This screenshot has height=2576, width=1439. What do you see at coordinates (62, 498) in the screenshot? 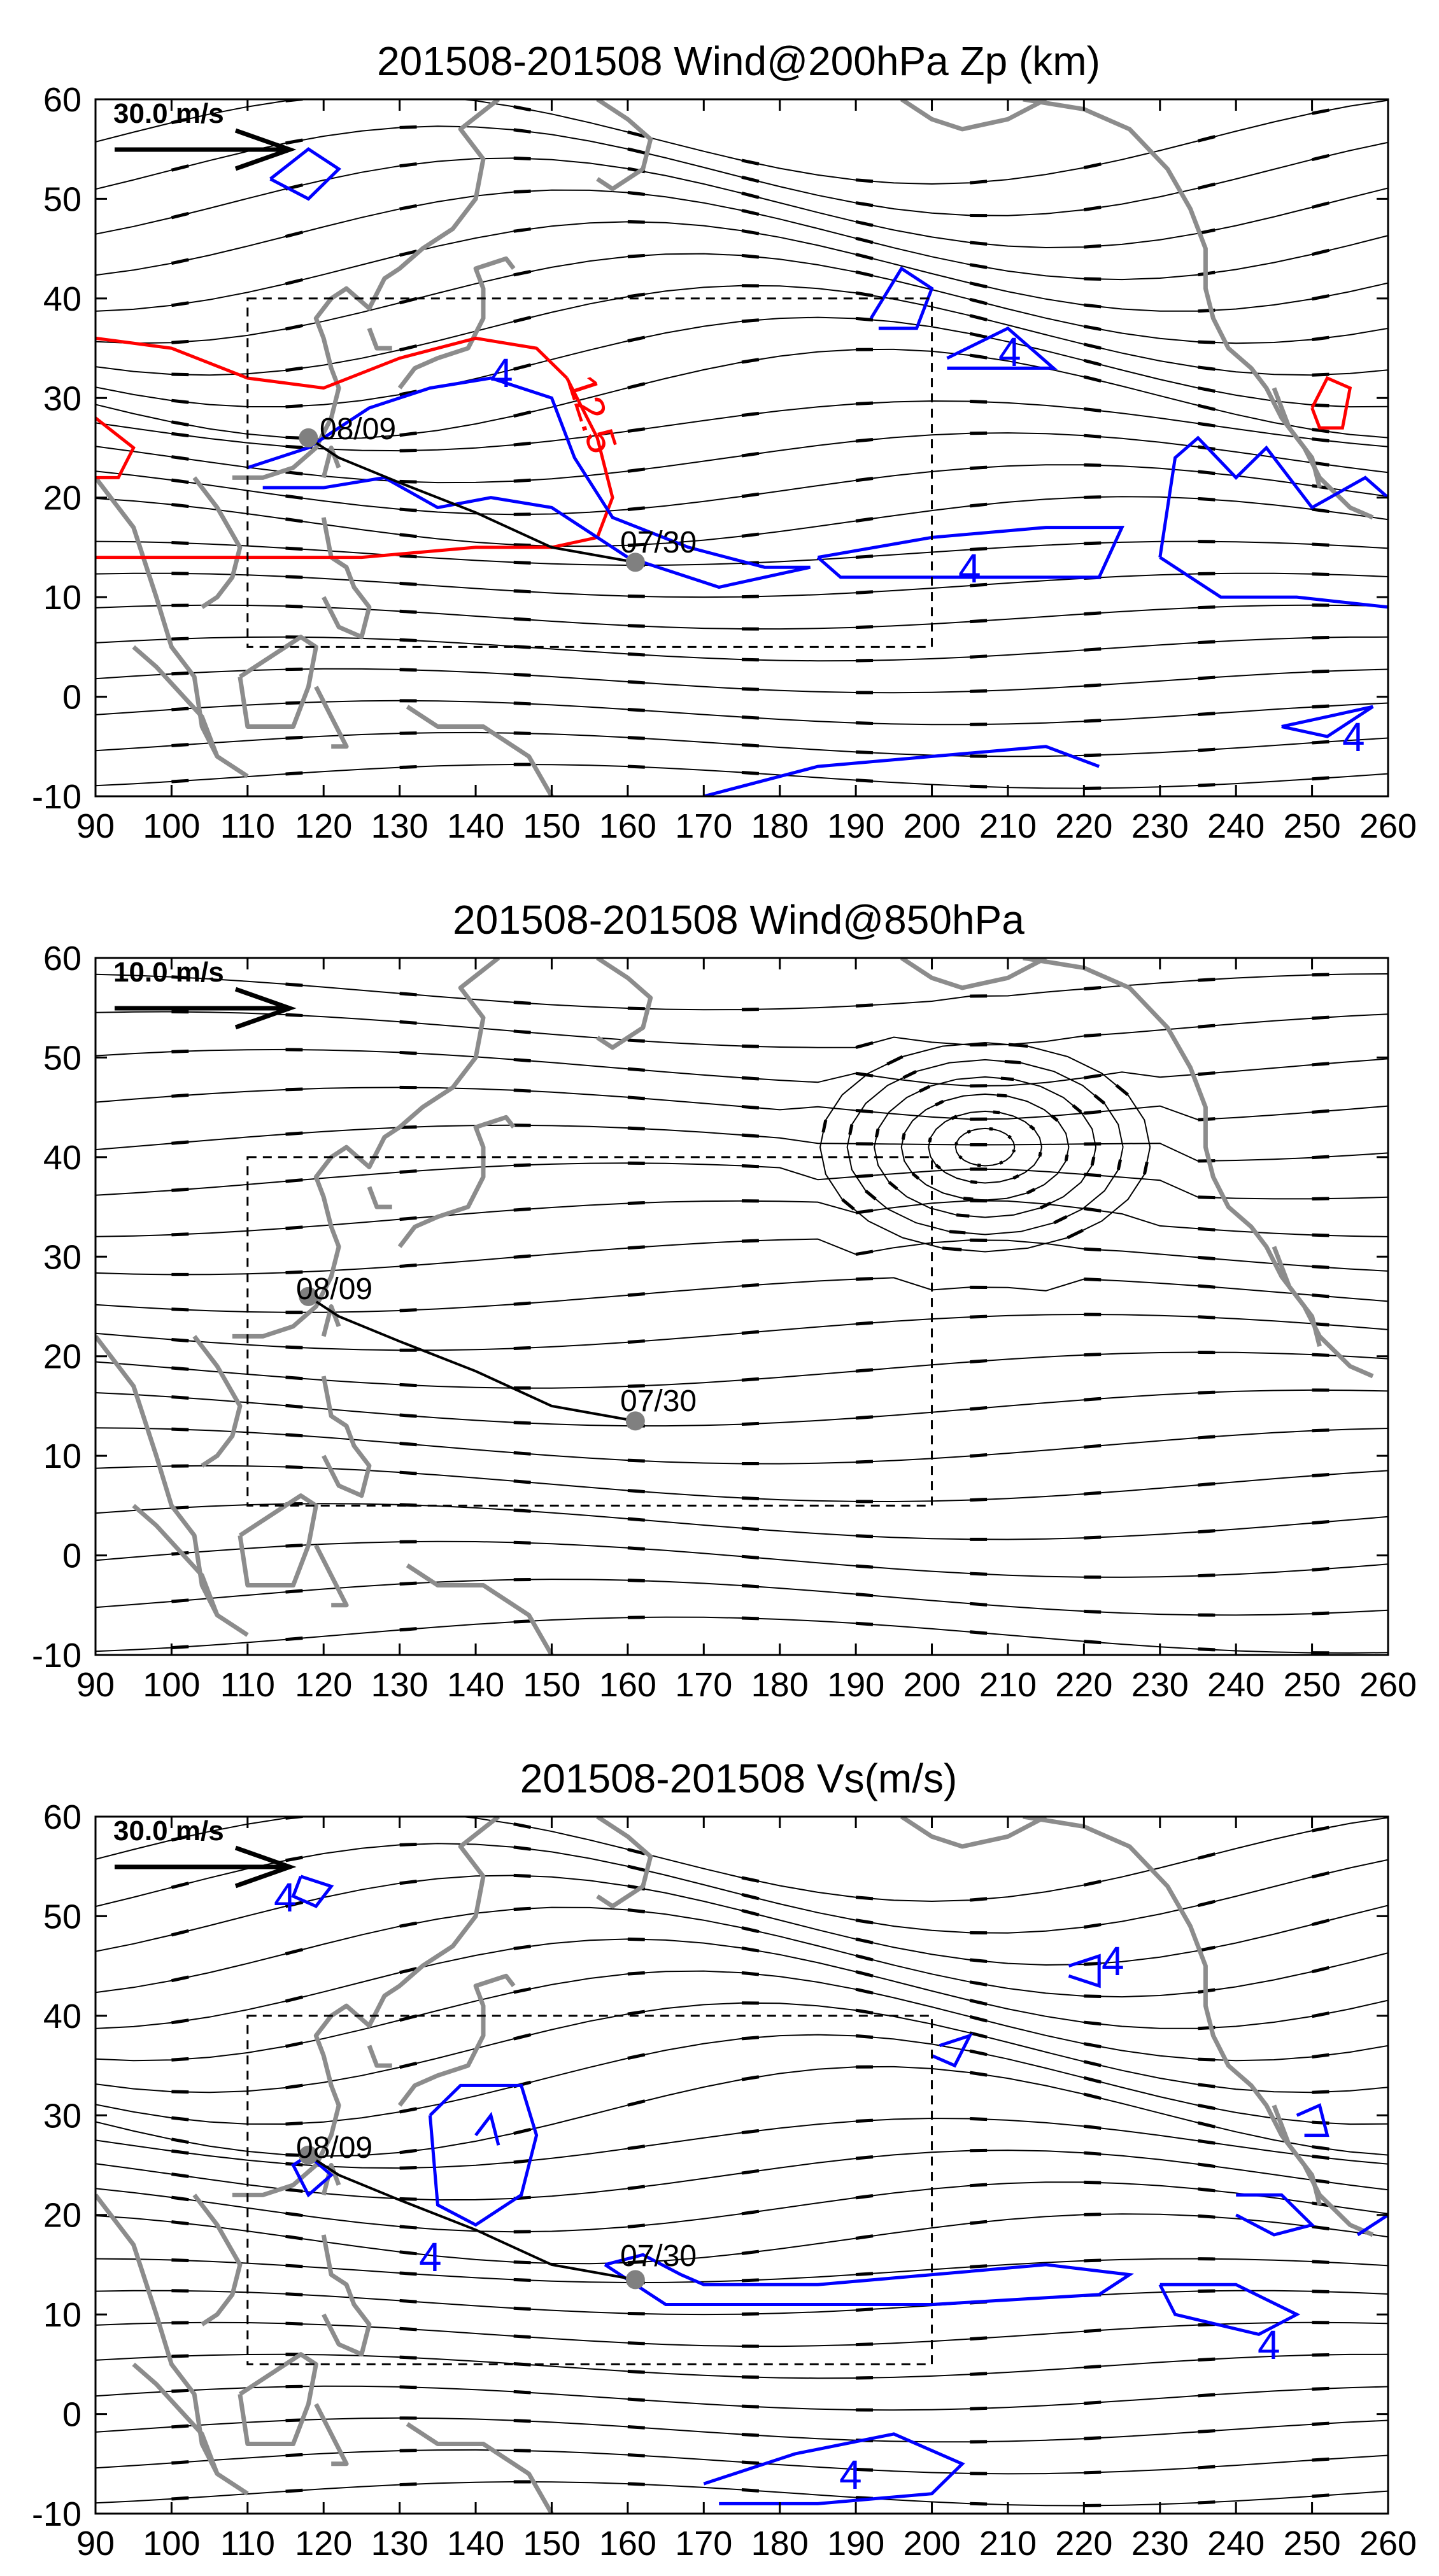
I see `y-tick-label: 20` at bounding box center [62, 498].